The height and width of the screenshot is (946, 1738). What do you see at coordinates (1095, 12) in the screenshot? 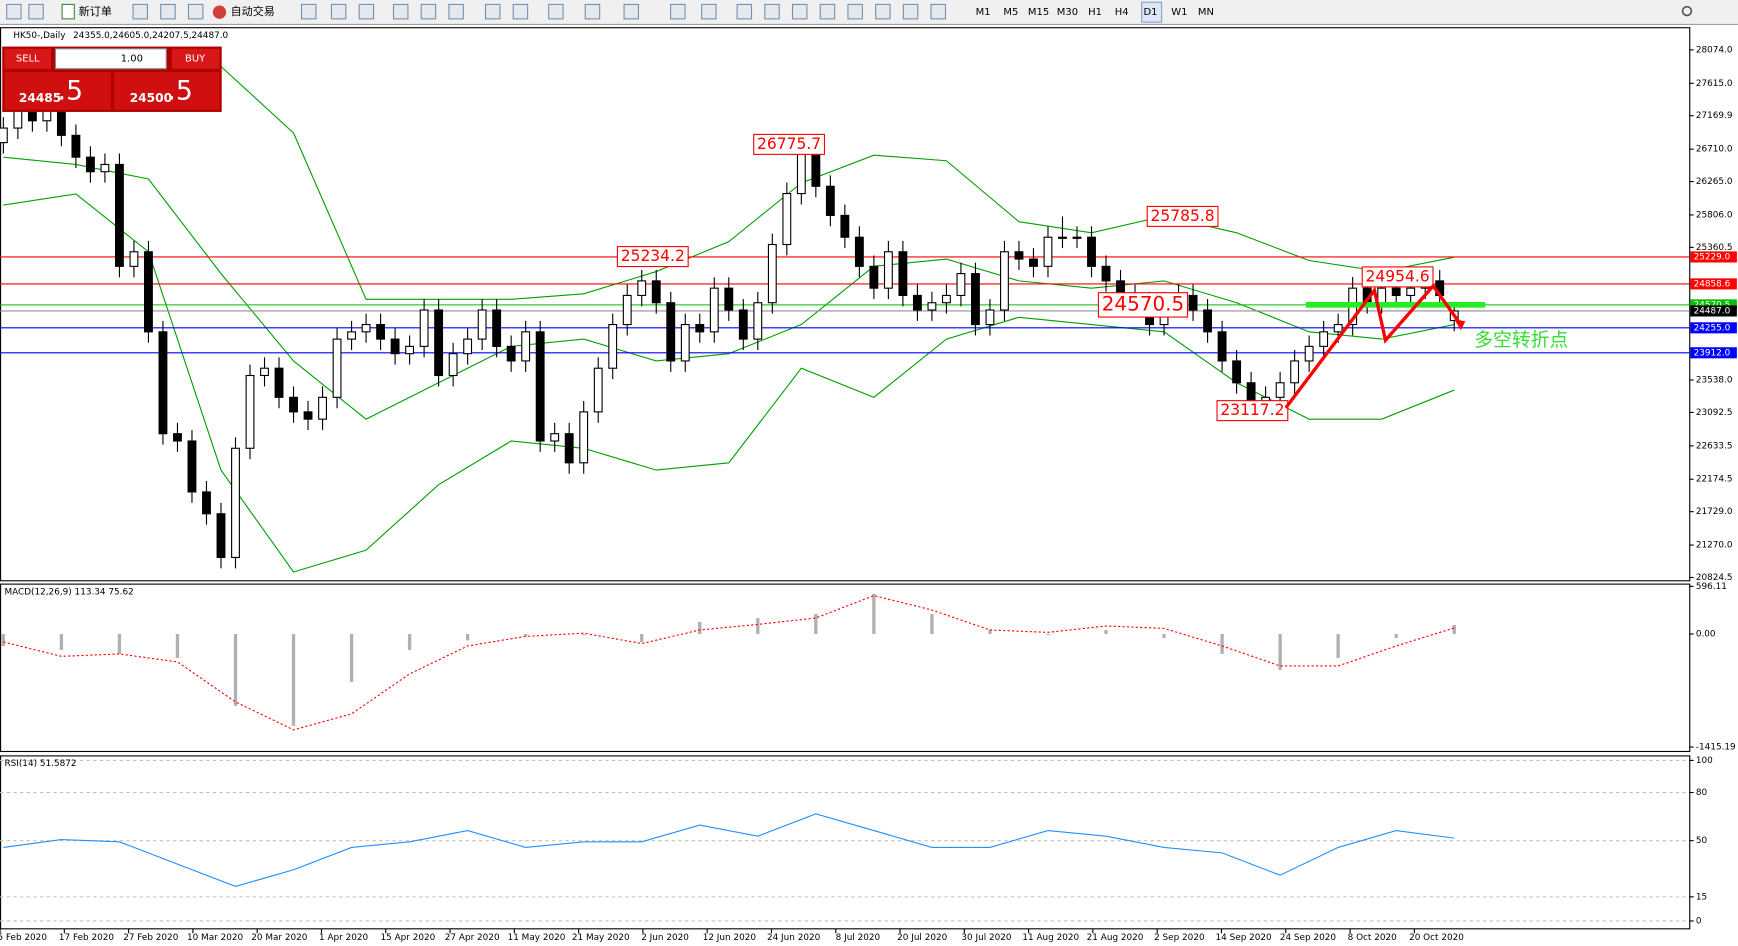
I see `timeframe-button: H1` at bounding box center [1095, 12].